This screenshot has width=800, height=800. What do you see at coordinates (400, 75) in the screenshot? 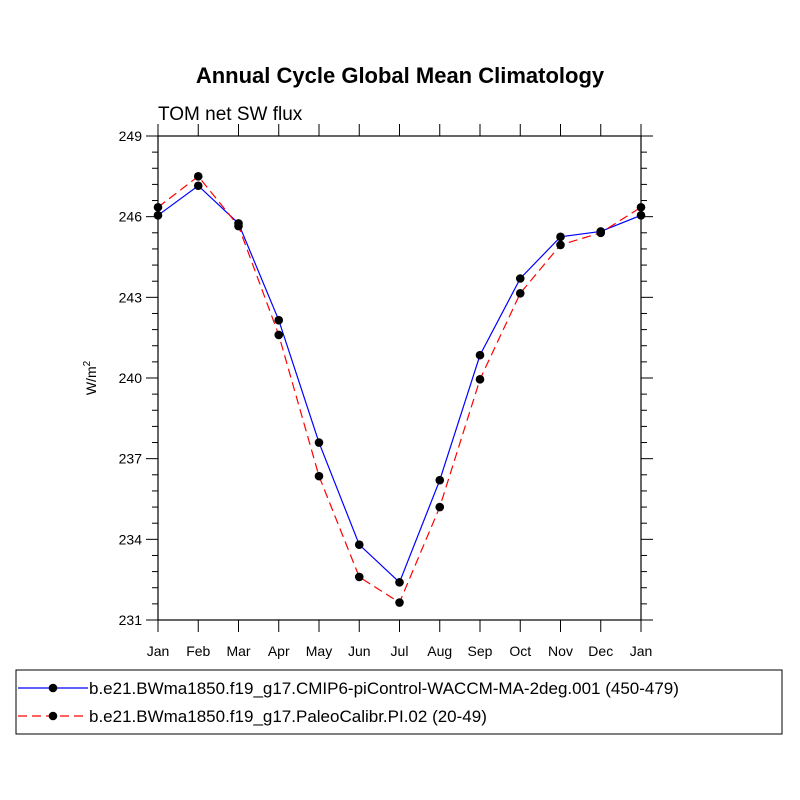
I see `chart-title: Annual Cycle Global Mean Climatology` at bounding box center [400, 75].